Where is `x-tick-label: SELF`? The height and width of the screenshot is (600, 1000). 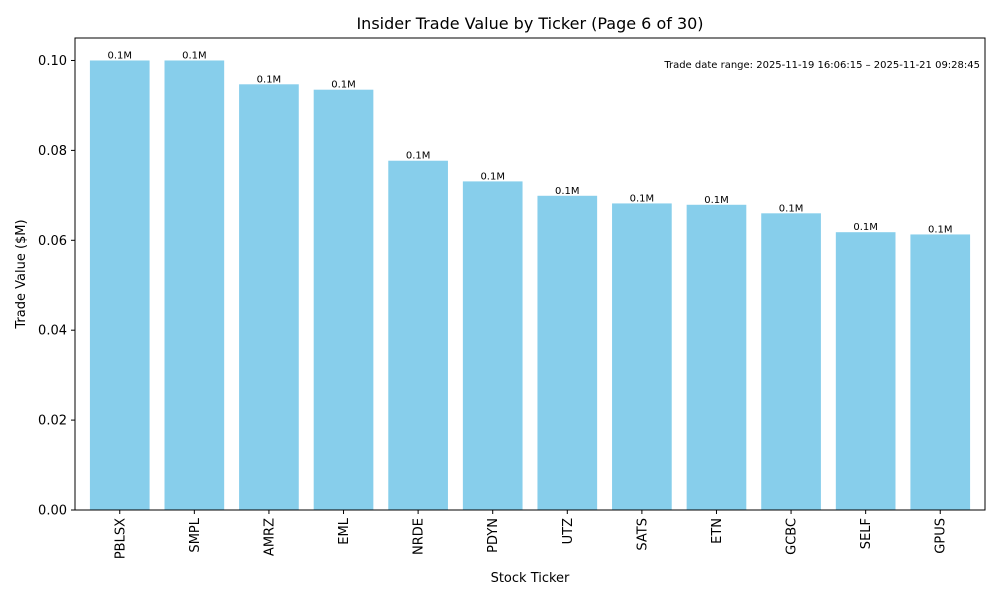
x-tick-label: SELF is located at coordinates (866, 533).